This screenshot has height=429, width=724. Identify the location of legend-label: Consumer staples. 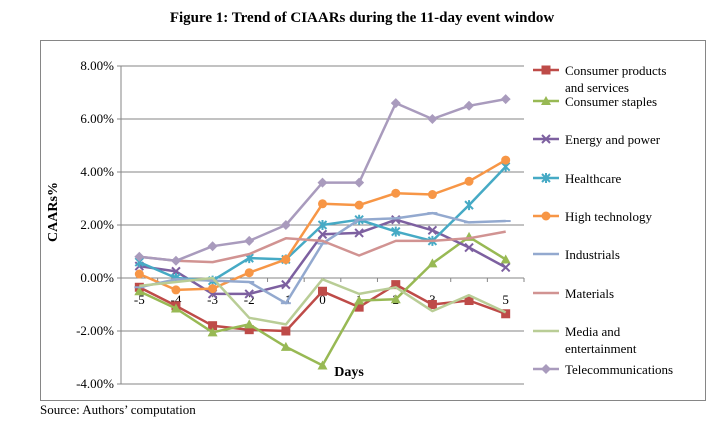
(611, 101).